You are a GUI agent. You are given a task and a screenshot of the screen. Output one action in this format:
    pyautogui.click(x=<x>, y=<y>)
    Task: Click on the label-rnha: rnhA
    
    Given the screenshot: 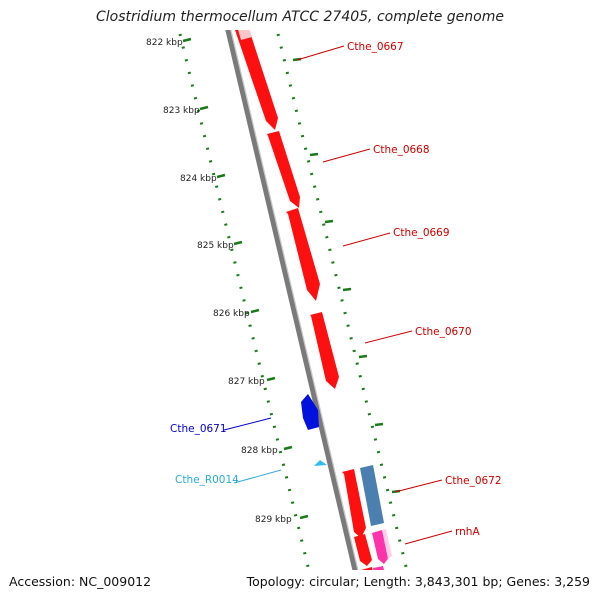 What is the action you would take?
    pyautogui.click(x=467, y=532)
    